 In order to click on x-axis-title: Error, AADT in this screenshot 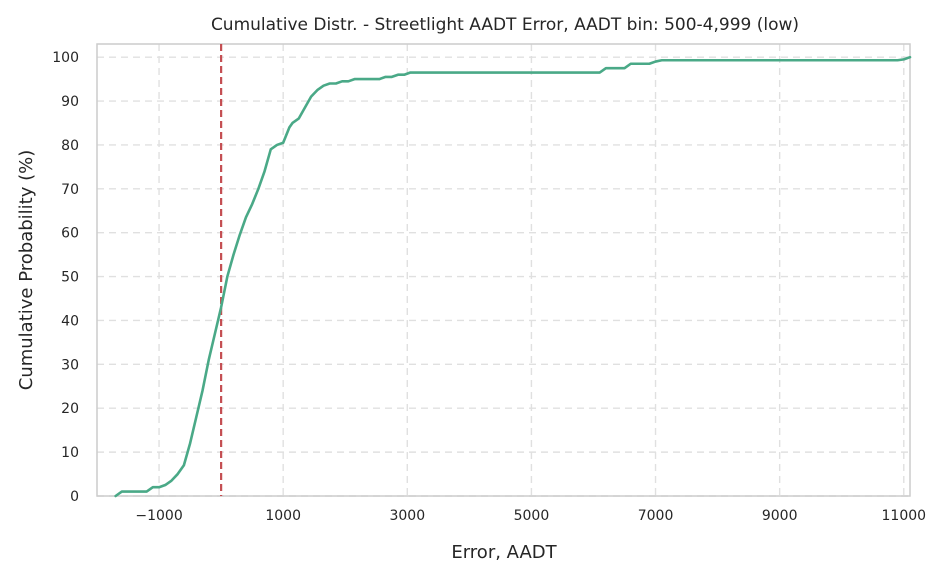, I will do `click(504, 552)`.